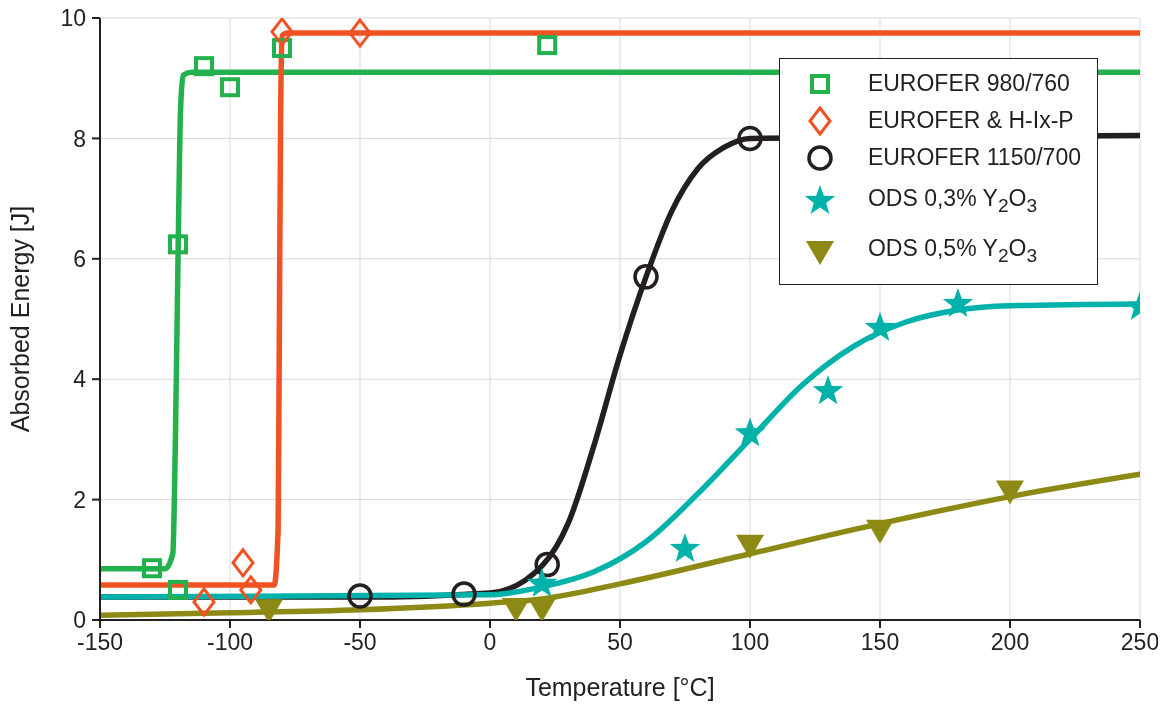  Describe the element at coordinates (750, 642) in the screenshot. I see `x-tick-label: 100` at that location.